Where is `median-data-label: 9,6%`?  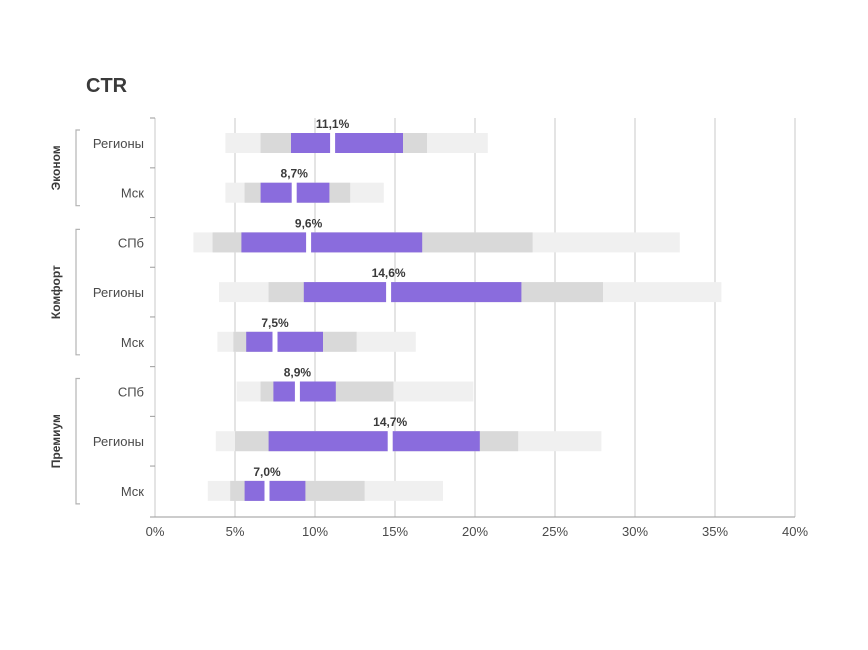
median-data-label: 9,6% is located at coordinates (309, 223).